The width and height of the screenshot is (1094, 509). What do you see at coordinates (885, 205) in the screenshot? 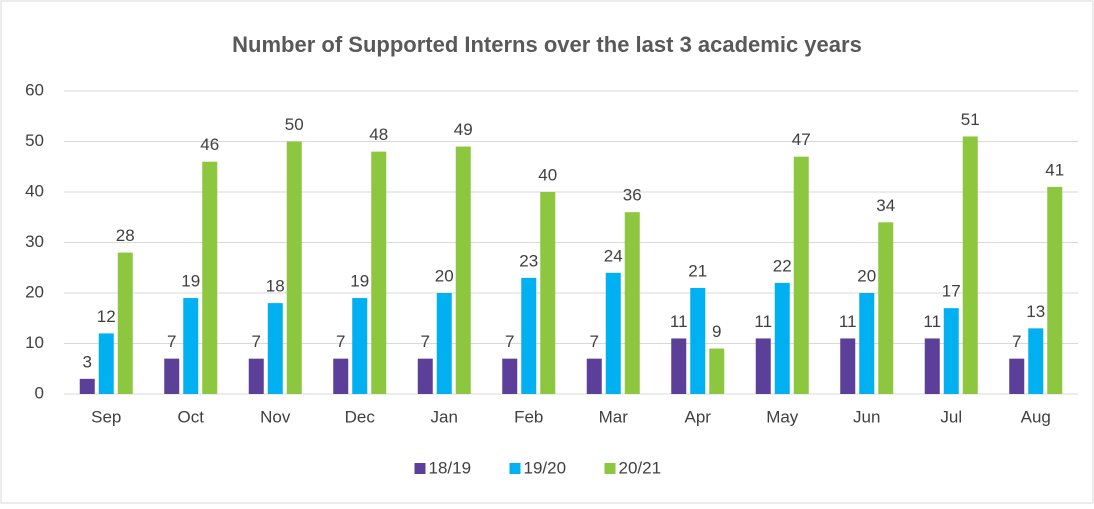
I see `data-label: 34` at bounding box center [885, 205].